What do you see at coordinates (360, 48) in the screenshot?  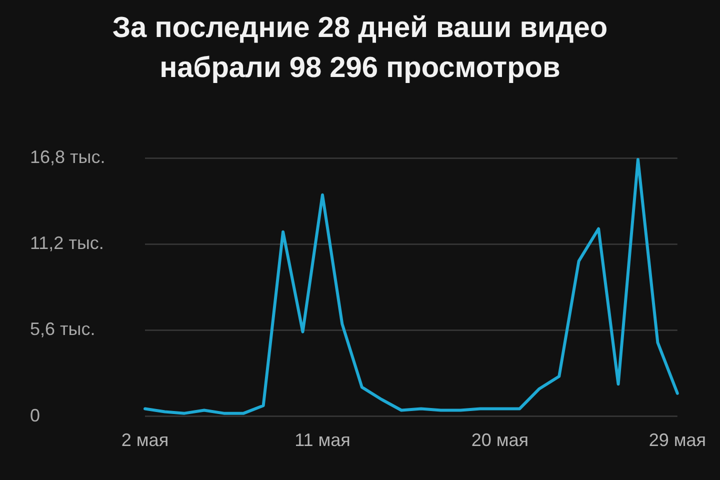 I see `chart-title: За последние 28 дней ваши видео набрали 98 296 просмотров` at bounding box center [360, 48].